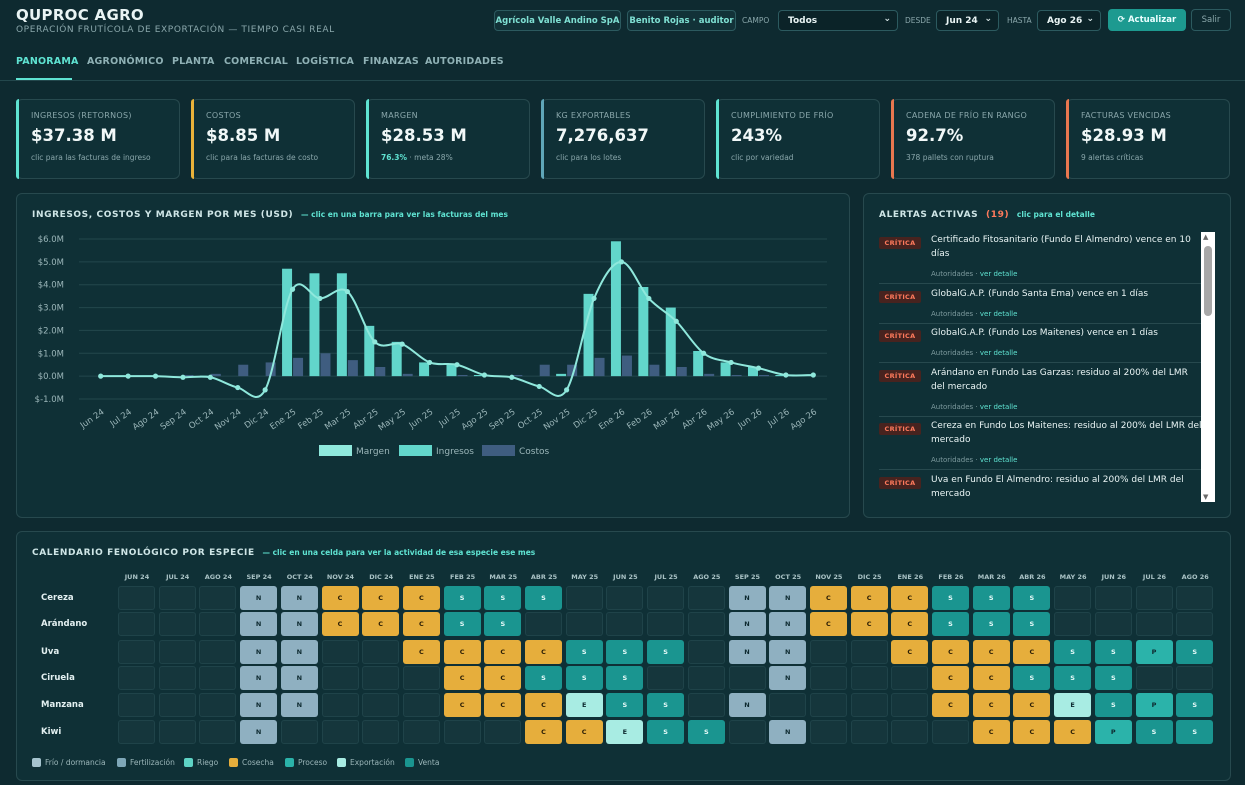 This screenshot has height=785, width=1245. What do you see at coordinates (464, 61) in the screenshot?
I see `tab-autoridades: AUTORIDADES` at bounding box center [464, 61].